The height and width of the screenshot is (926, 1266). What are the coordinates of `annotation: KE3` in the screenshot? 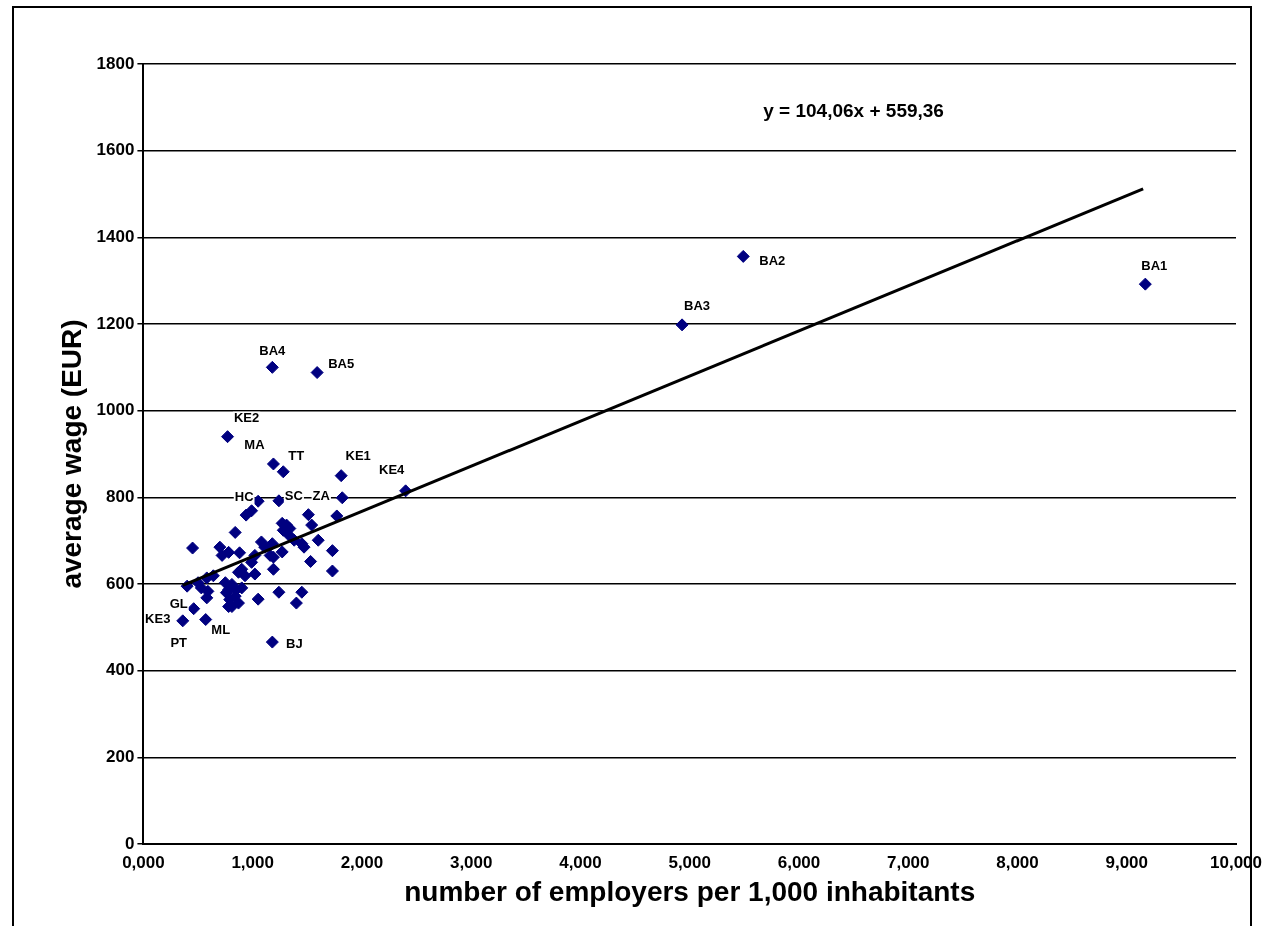 It's located at (158, 619).